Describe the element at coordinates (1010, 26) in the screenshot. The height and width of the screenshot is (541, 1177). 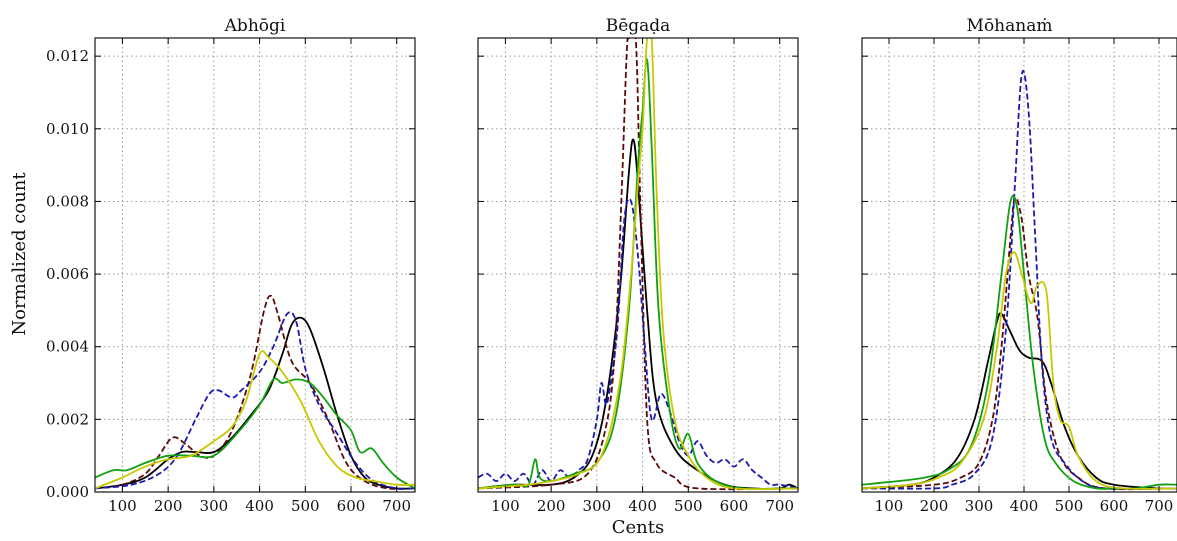
I see `panel-title: Mōhanaṁ` at that location.